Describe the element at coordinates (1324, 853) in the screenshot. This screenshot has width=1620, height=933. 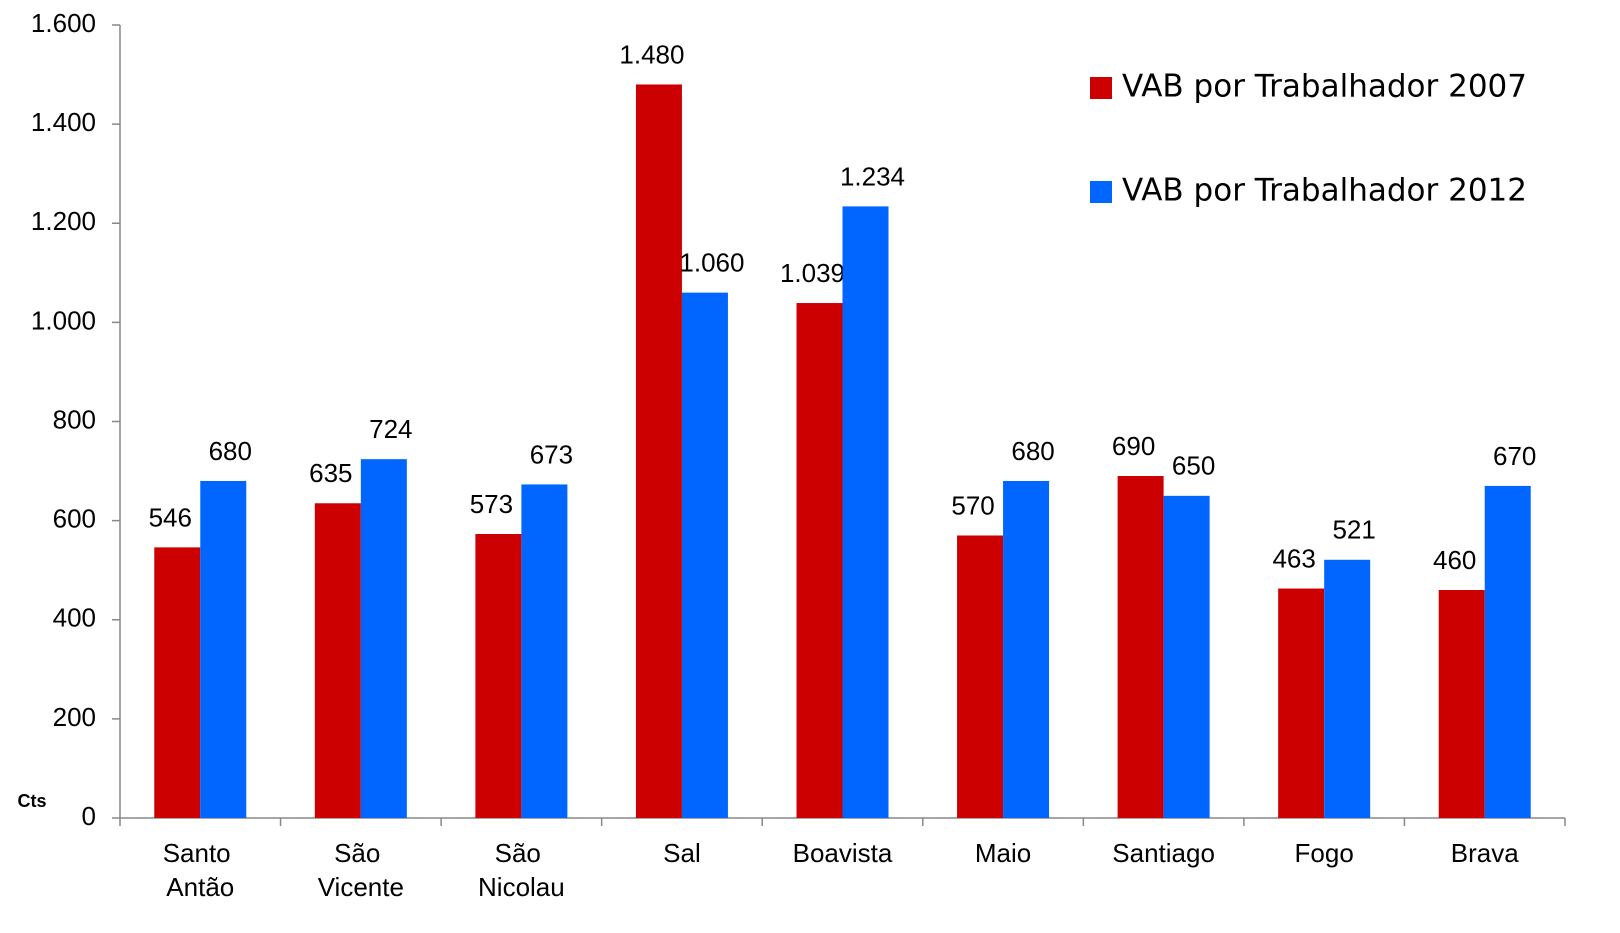
I see `x-tick-label: Fogo` at that location.